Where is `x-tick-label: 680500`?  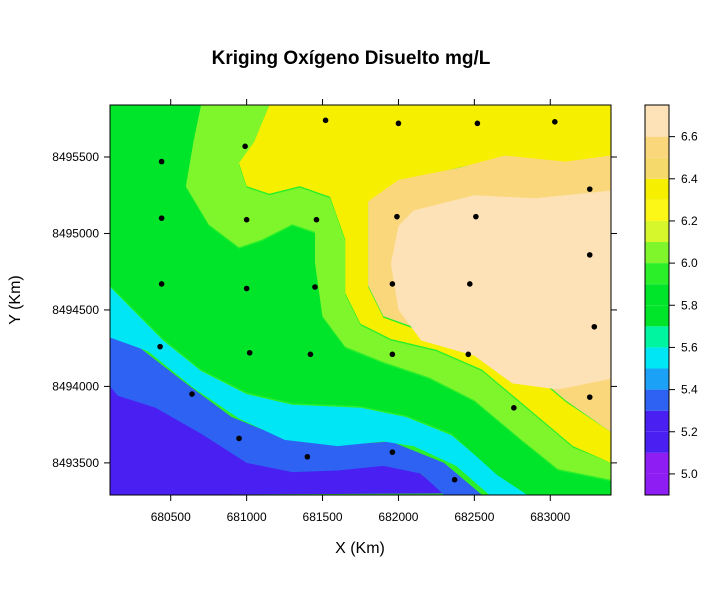 x-tick-label: 680500 is located at coordinates (171, 517).